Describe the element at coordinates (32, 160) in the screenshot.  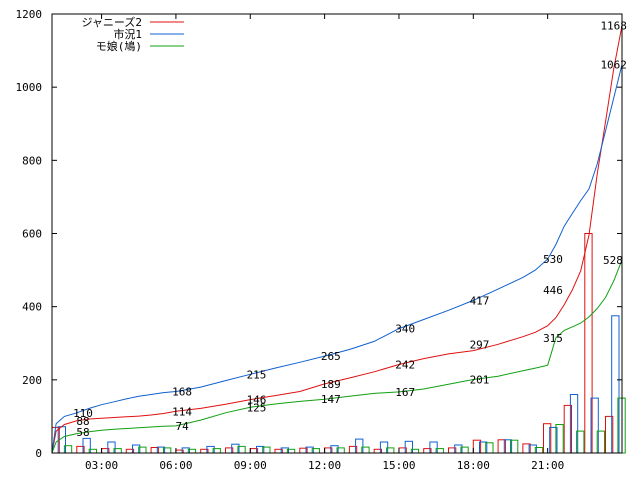
I see `y-tick-label: 800` at that location.